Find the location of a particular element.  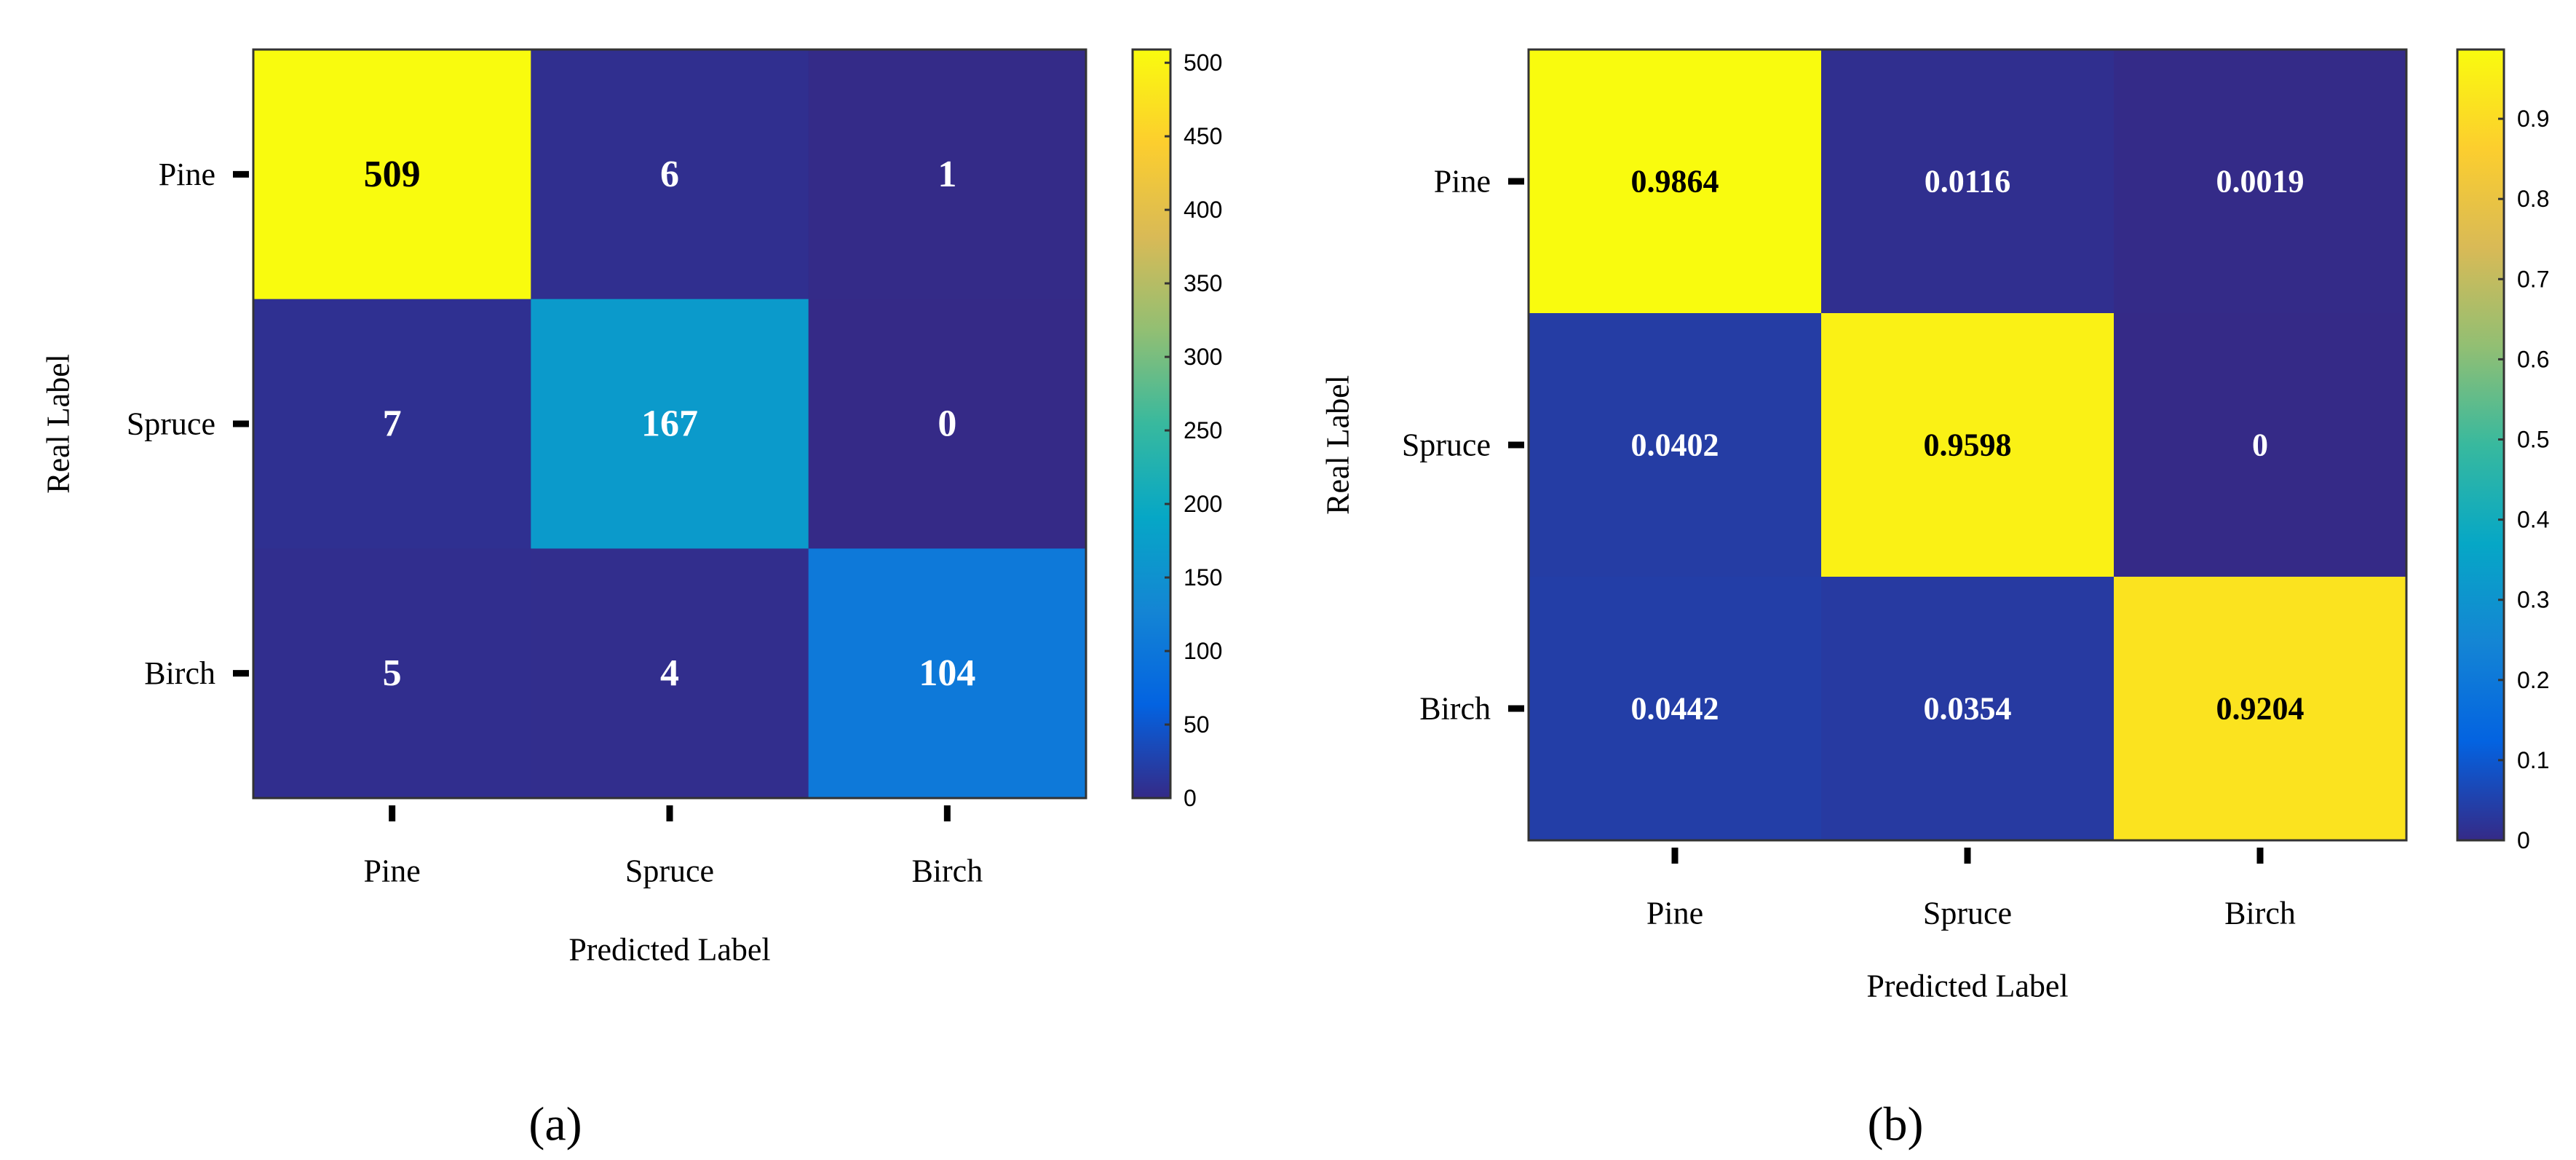

panel-b-cell-birch-spruce is located at coordinates (1968, 709).